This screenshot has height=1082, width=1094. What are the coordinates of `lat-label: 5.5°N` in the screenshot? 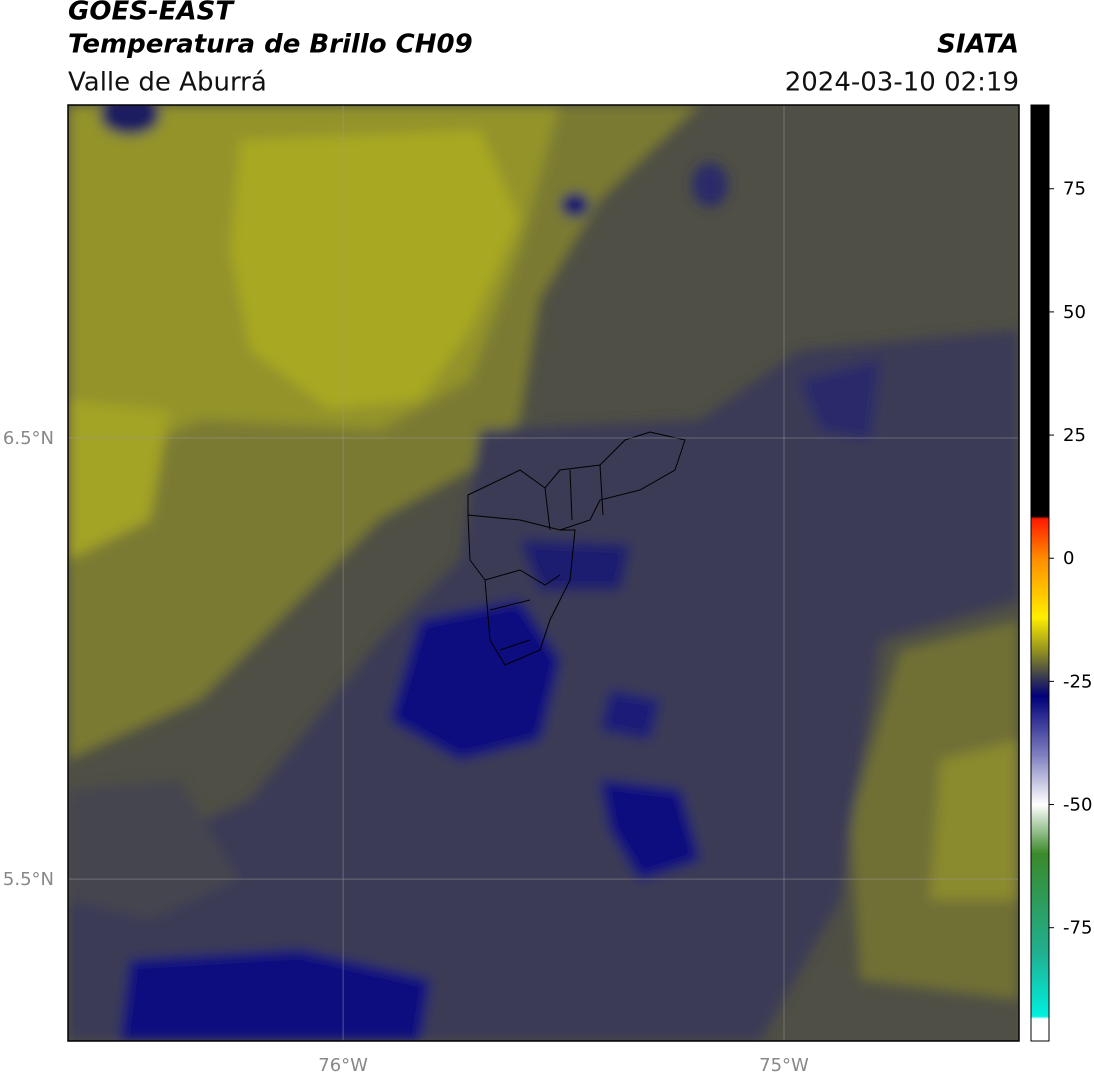 It's located at (28, 879).